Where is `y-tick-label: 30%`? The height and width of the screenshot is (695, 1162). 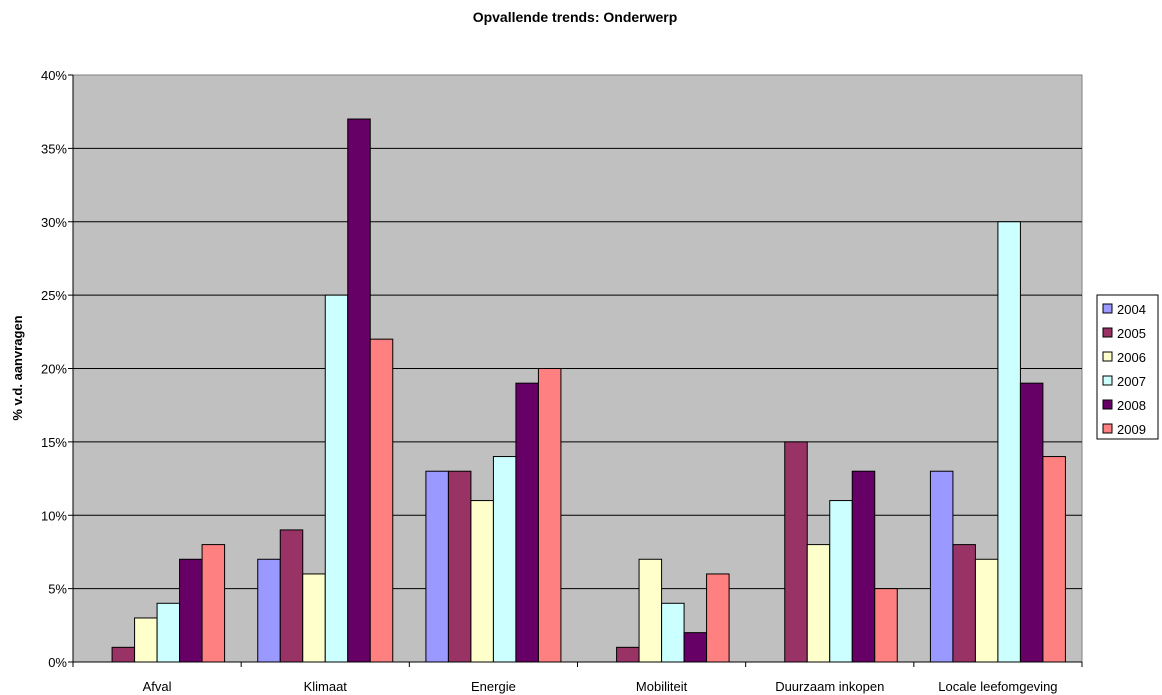
y-tick-label: 30% is located at coordinates (54, 222).